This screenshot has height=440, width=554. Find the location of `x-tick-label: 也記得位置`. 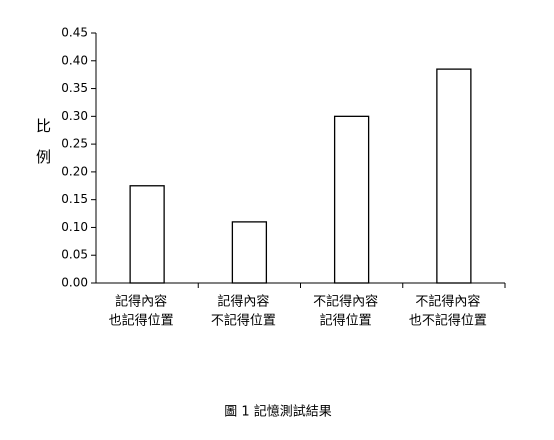

x-tick-label: 也記得位置 is located at coordinates (141, 321).